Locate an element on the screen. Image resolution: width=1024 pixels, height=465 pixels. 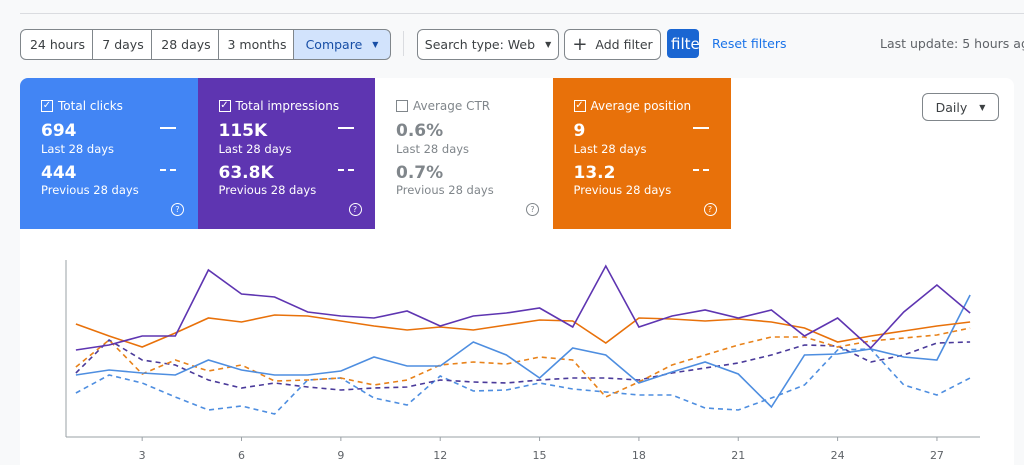
separator is located at coordinates (403, 43).